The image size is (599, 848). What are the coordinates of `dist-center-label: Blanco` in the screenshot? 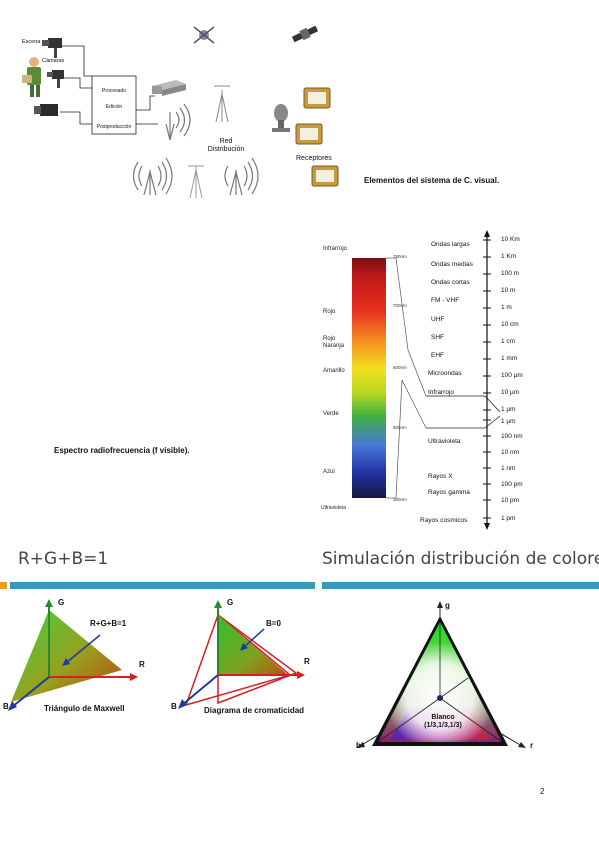 It's located at (443, 717).